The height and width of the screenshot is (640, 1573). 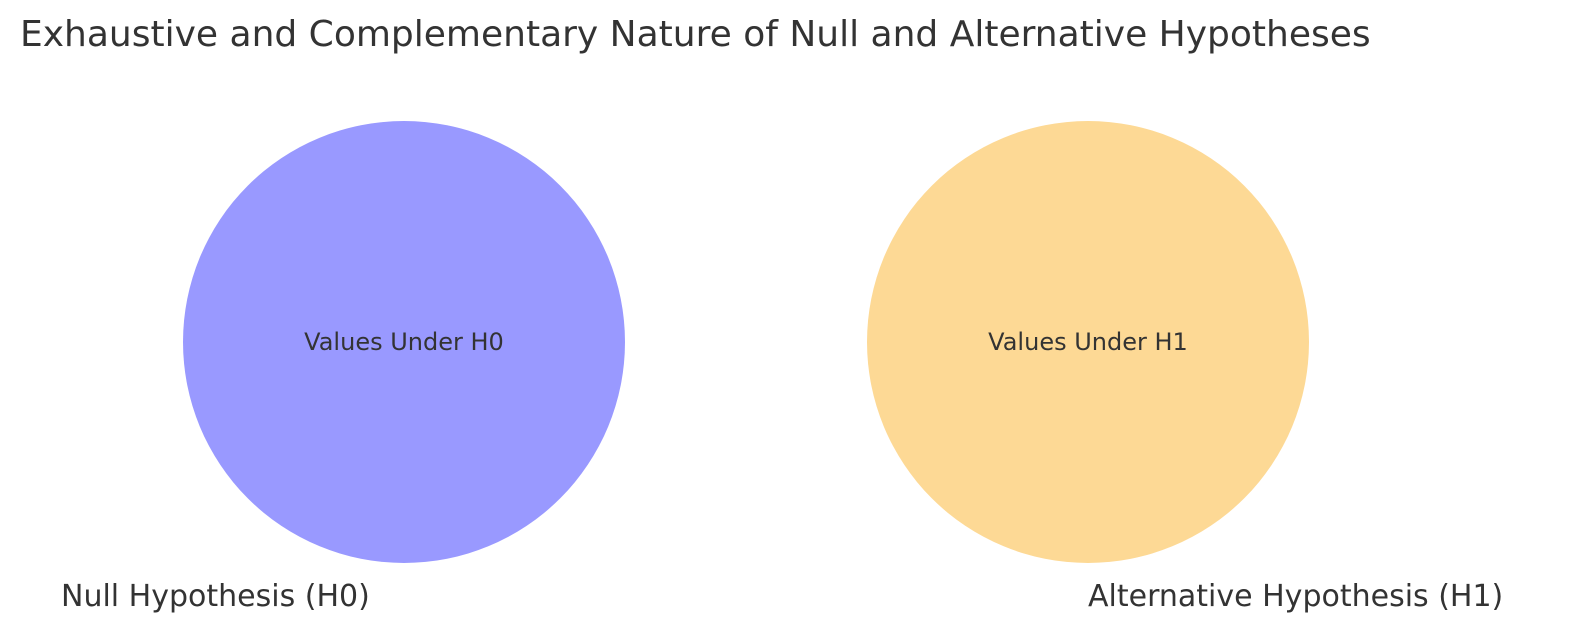 I want to click on alternative-hypothesis-circle-text: Values Under H1, so click(x=1088, y=342).